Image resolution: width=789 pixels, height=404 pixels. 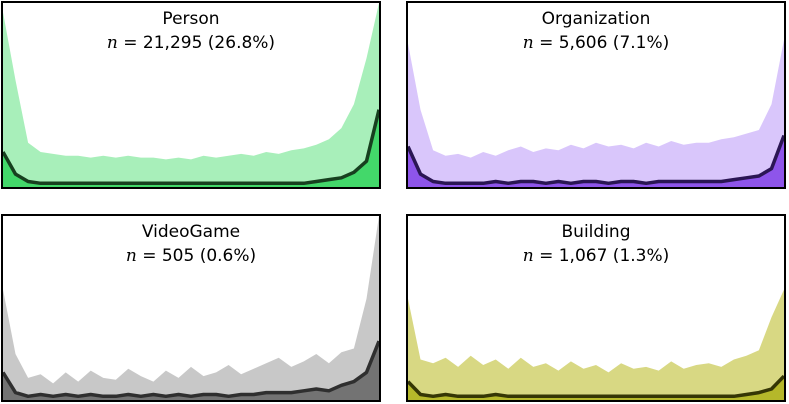 I want to click on panel-subtitle: n = 505 (0.6%), so click(x=191, y=256).